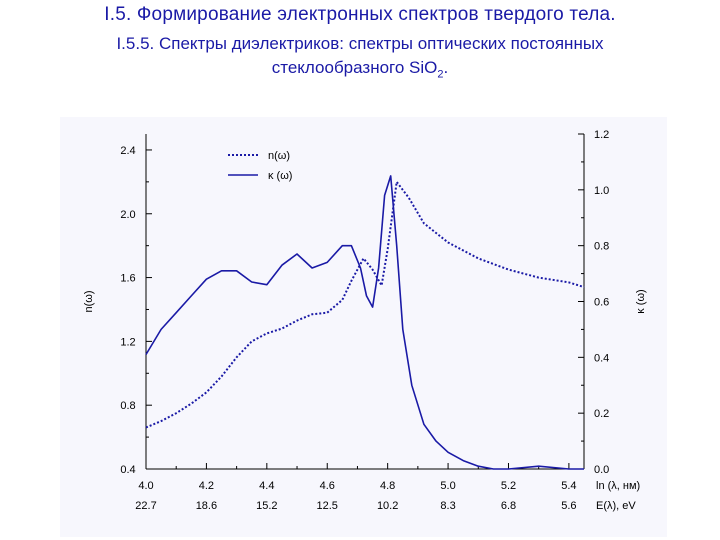 This screenshot has height=540, width=720. Describe the element at coordinates (387, 486) in the screenshot. I see `x-tick-label: 4.8` at that location.